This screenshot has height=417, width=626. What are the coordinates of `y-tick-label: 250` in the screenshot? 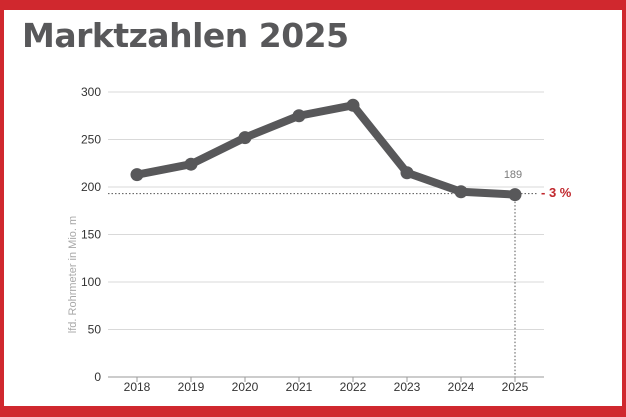 It's located at (91, 140).